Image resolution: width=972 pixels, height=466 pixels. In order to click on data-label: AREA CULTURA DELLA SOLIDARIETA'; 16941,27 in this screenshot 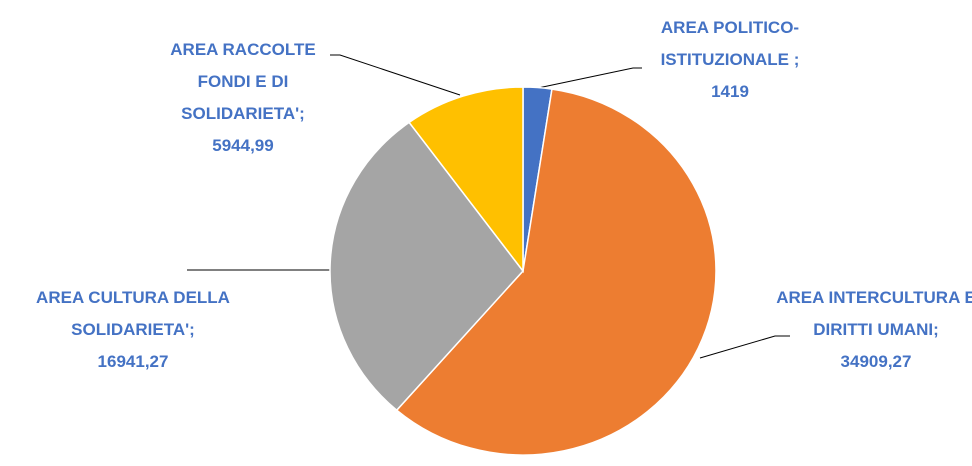, I will do `click(133, 330)`.